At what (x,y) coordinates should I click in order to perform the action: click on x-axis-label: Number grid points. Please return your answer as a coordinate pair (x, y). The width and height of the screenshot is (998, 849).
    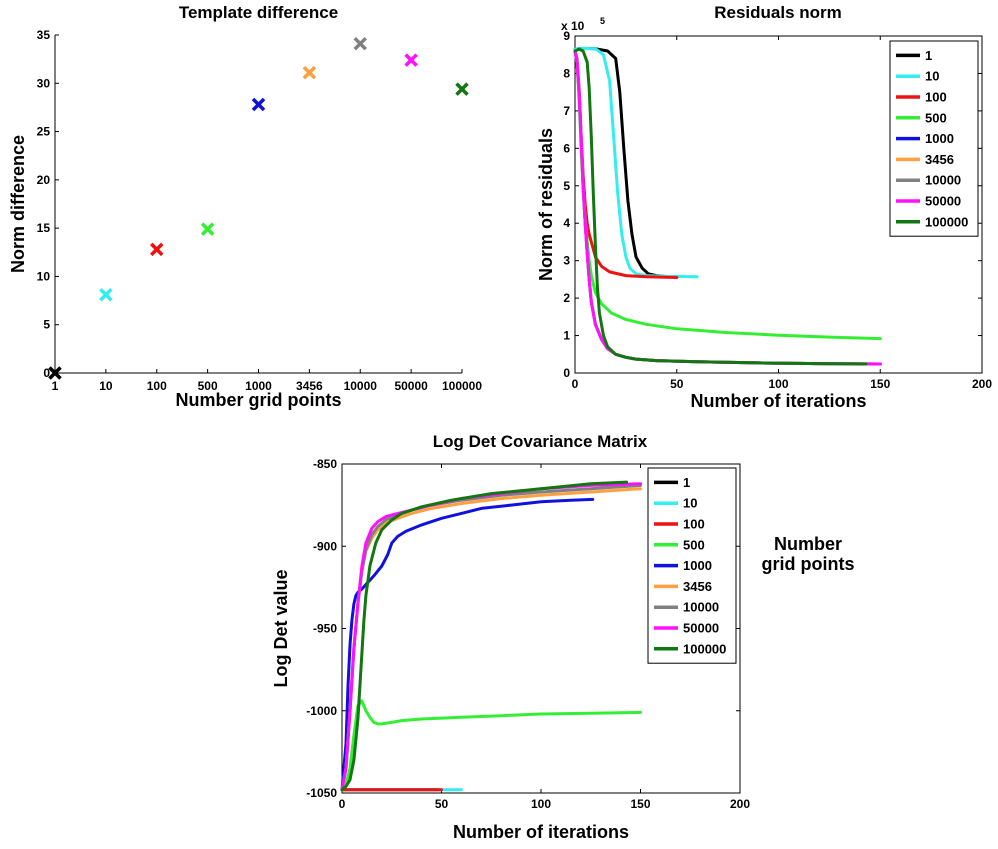
    Looking at the image, I should click on (259, 400).